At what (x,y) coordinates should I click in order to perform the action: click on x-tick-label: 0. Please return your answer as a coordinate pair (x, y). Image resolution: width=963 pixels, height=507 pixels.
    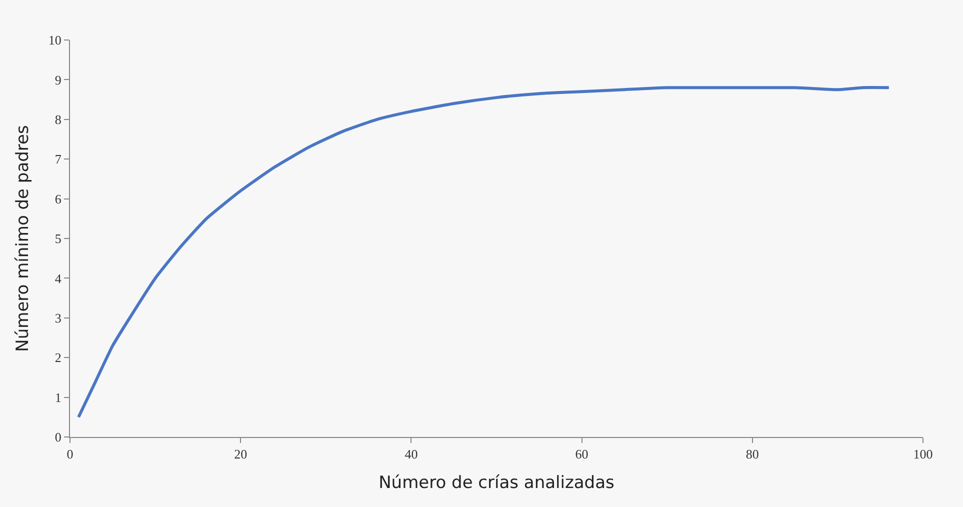
    Looking at the image, I should click on (70, 454).